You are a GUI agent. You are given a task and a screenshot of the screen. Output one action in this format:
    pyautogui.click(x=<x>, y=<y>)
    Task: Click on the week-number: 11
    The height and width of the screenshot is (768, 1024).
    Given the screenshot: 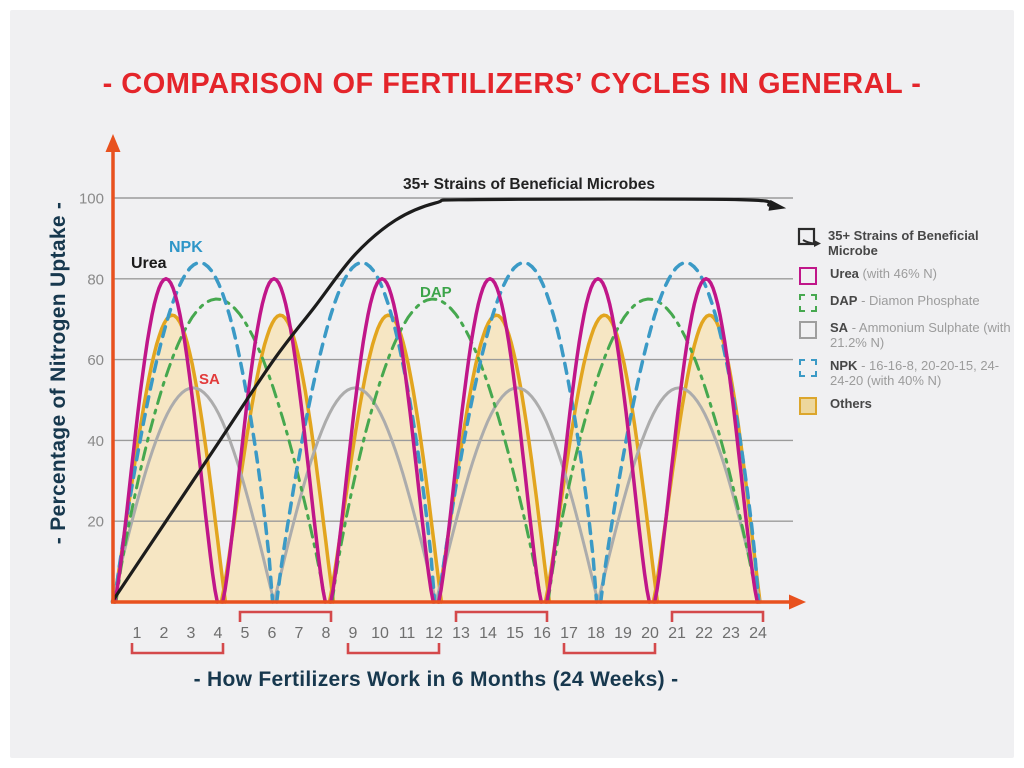 What is the action you would take?
    pyautogui.click(x=407, y=633)
    